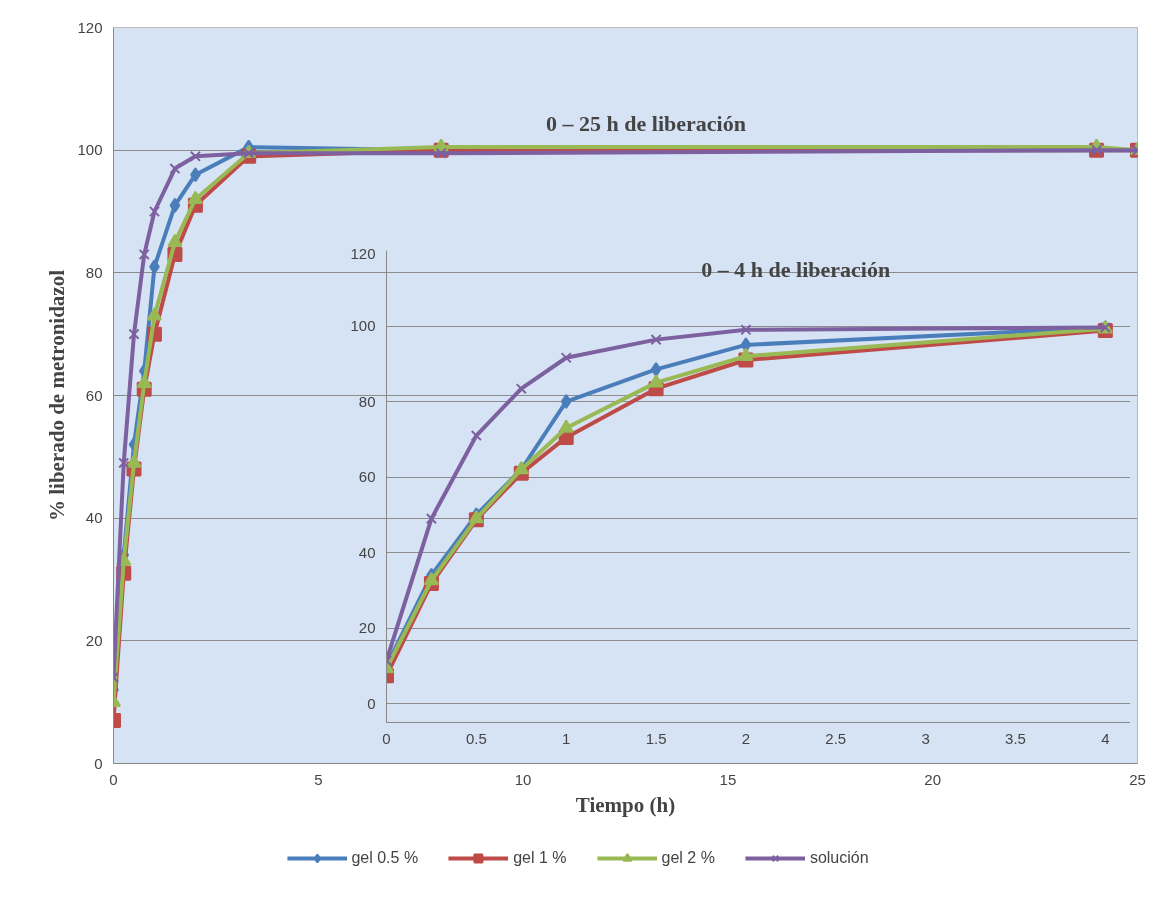  What do you see at coordinates (688, 858) in the screenshot?
I see `legend-label: gel 2 %` at bounding box center [688, 858].